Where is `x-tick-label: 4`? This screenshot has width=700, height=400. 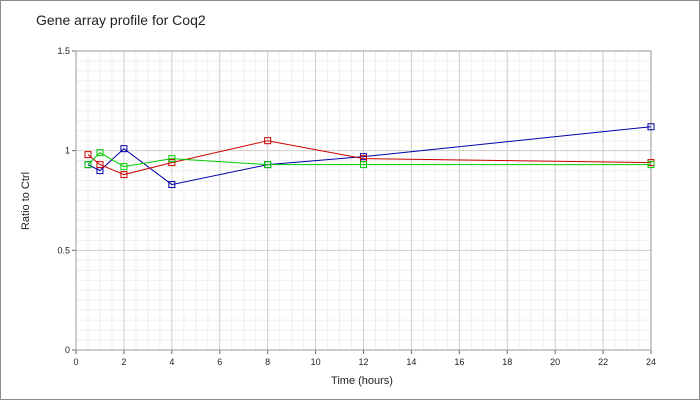
x-tick-label: 4 is located at coordinates (171, 362).